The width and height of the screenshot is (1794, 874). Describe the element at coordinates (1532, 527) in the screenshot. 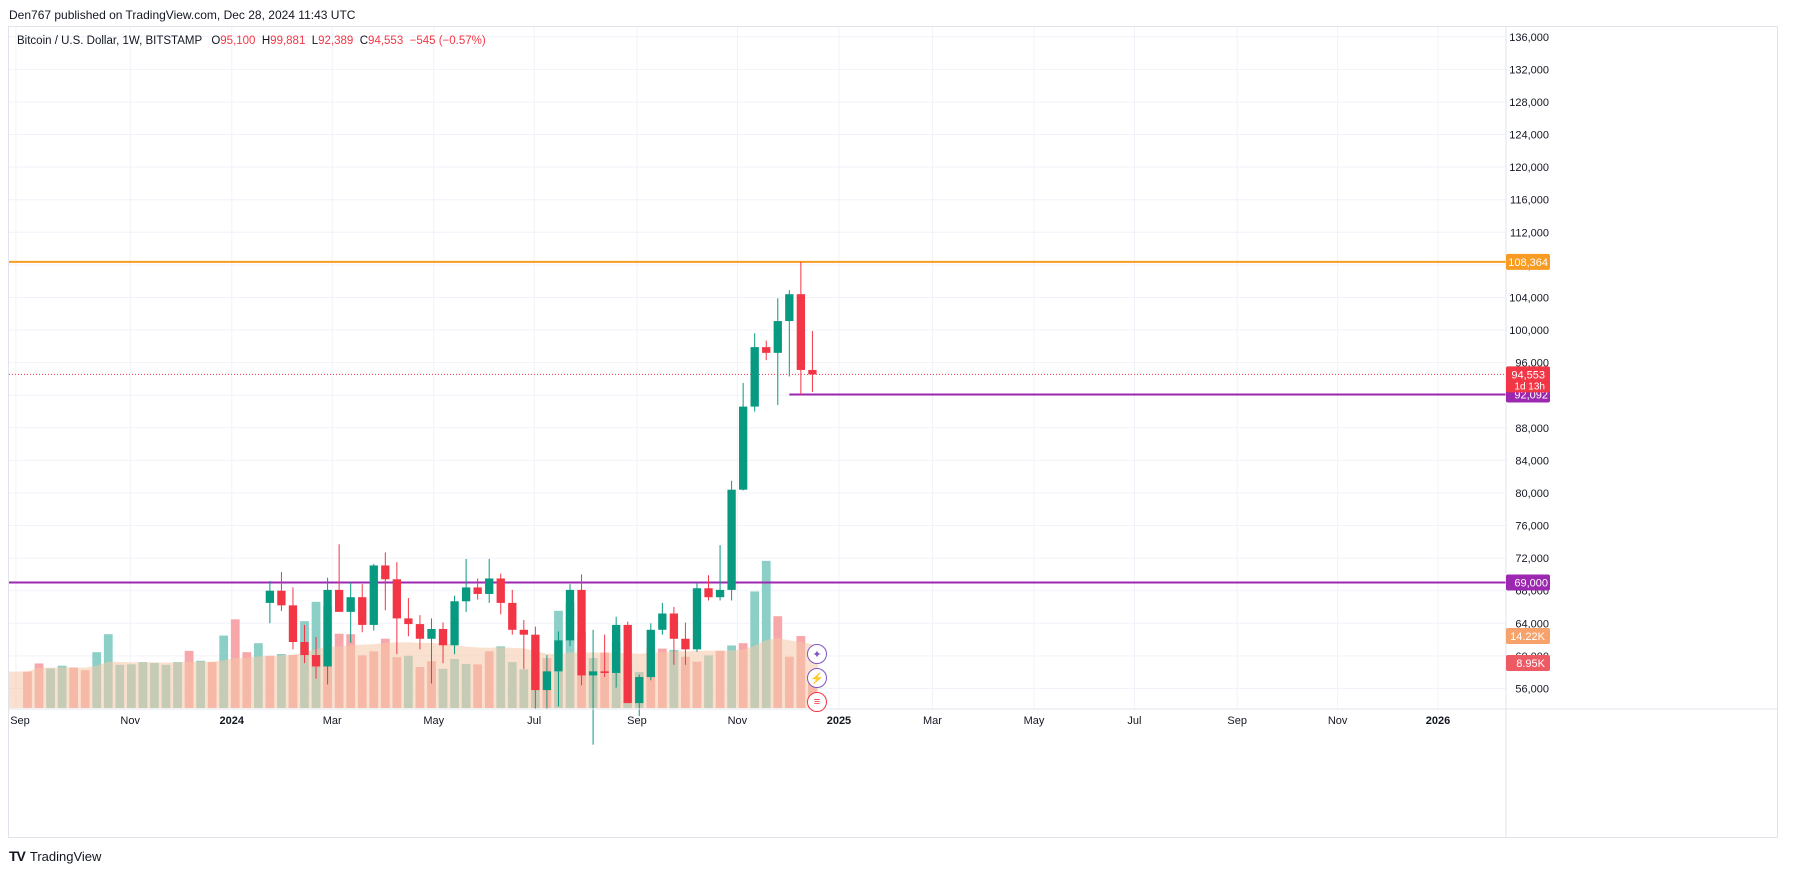

I see `price-tick-label: 76,000` at that location.